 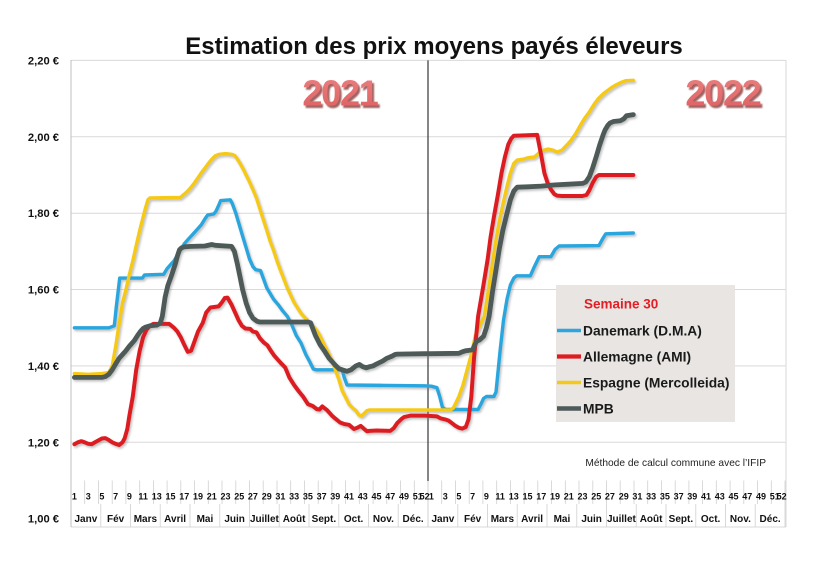 What do you see at coordinates (656, 383) in the screenshot?
I see `svg-text: Espagne (Mercolleida)` at bounding box center [656, 383].